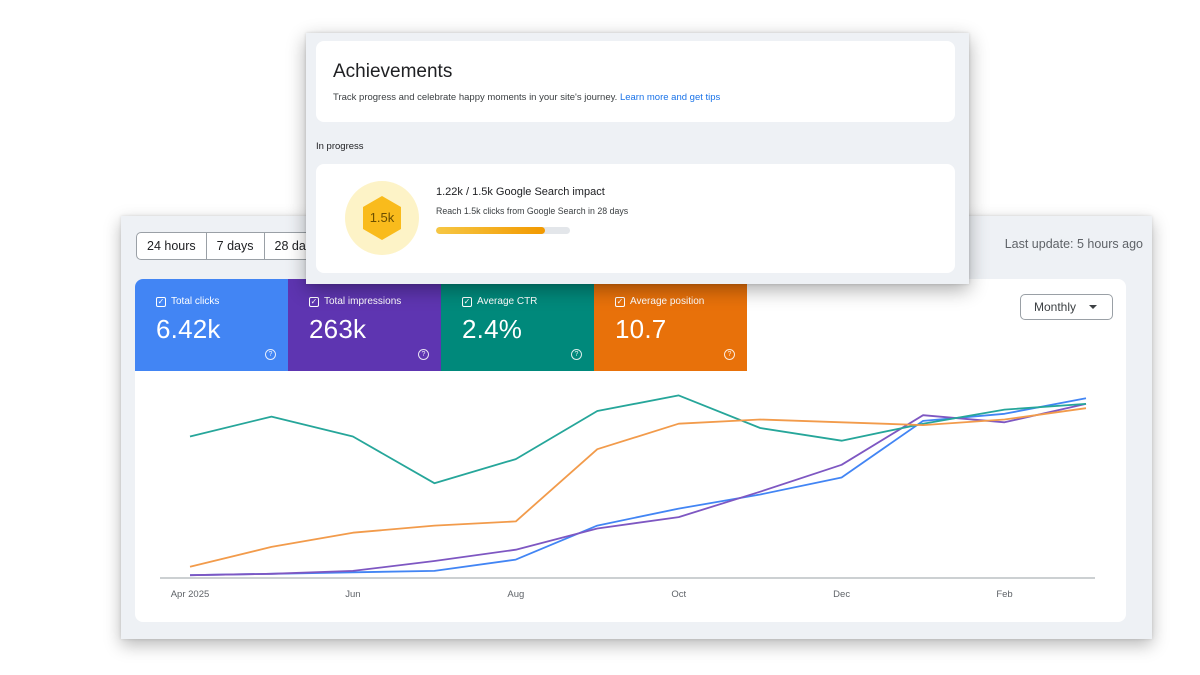 This screenshot has width=1200, height=675. I want to click on achievement-progress-bar, so click(503, 230).